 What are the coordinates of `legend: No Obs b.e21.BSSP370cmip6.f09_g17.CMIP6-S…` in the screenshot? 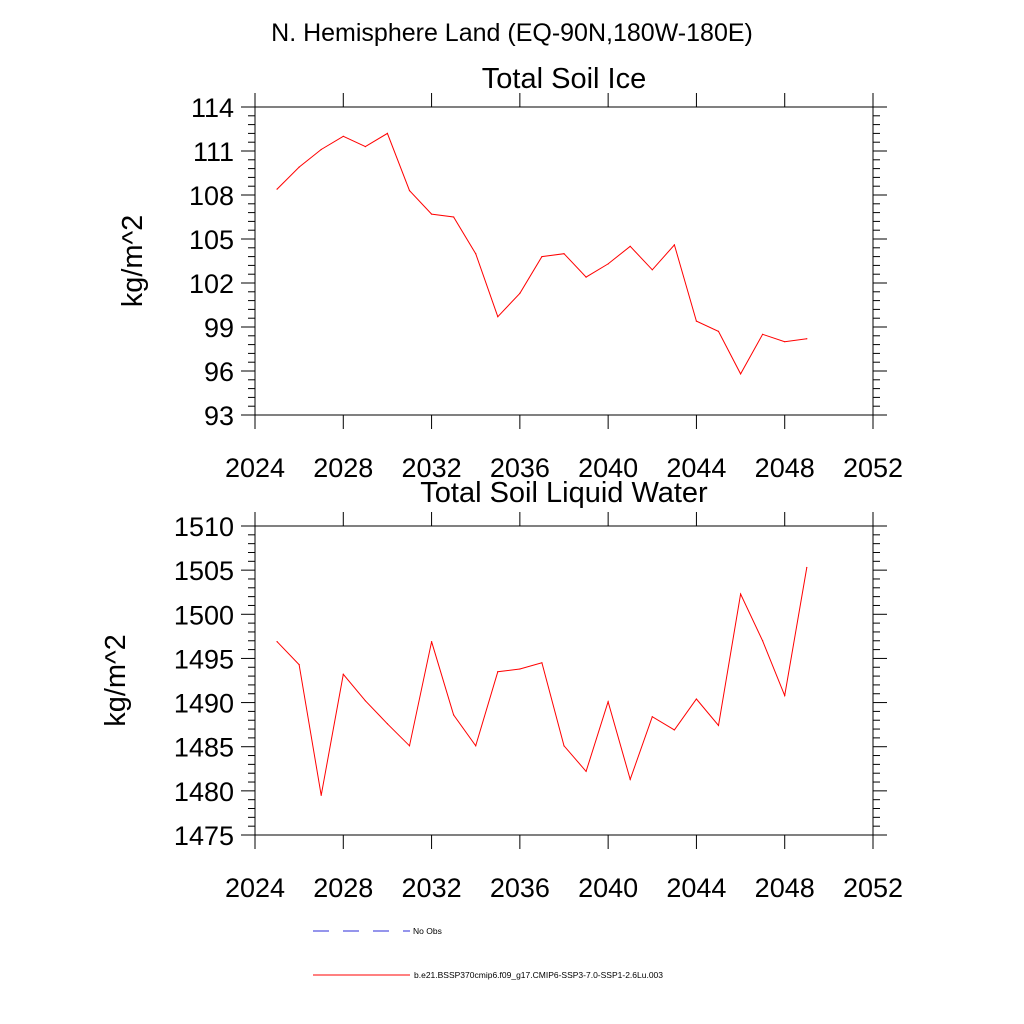 It's located at (488, 953).